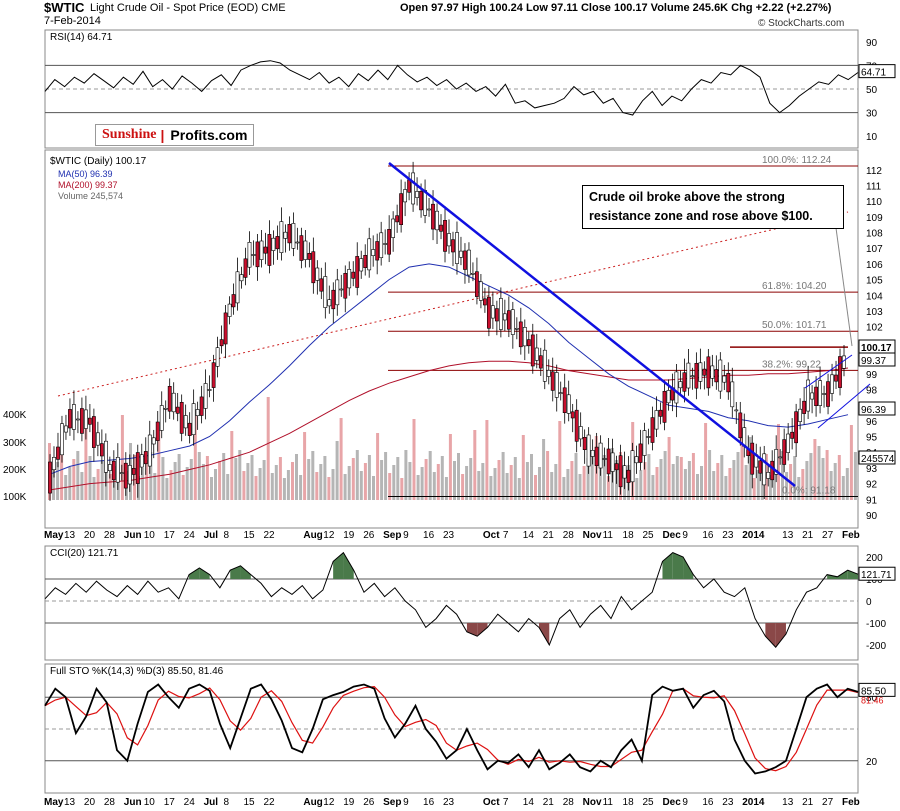 Image resolution: width=900 pixels, height=811 pixels. I want to click on bottom-x-tick: 20, so click(90, 802).